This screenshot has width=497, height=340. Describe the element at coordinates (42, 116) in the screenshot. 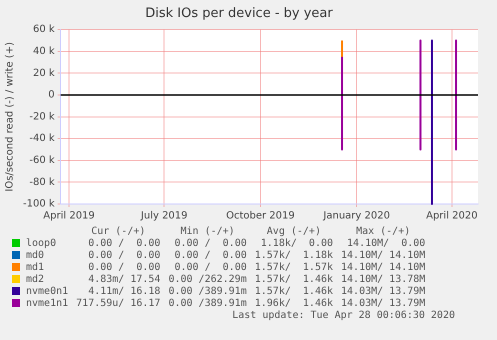

I see `y-tick-label: -20 k` at that location.